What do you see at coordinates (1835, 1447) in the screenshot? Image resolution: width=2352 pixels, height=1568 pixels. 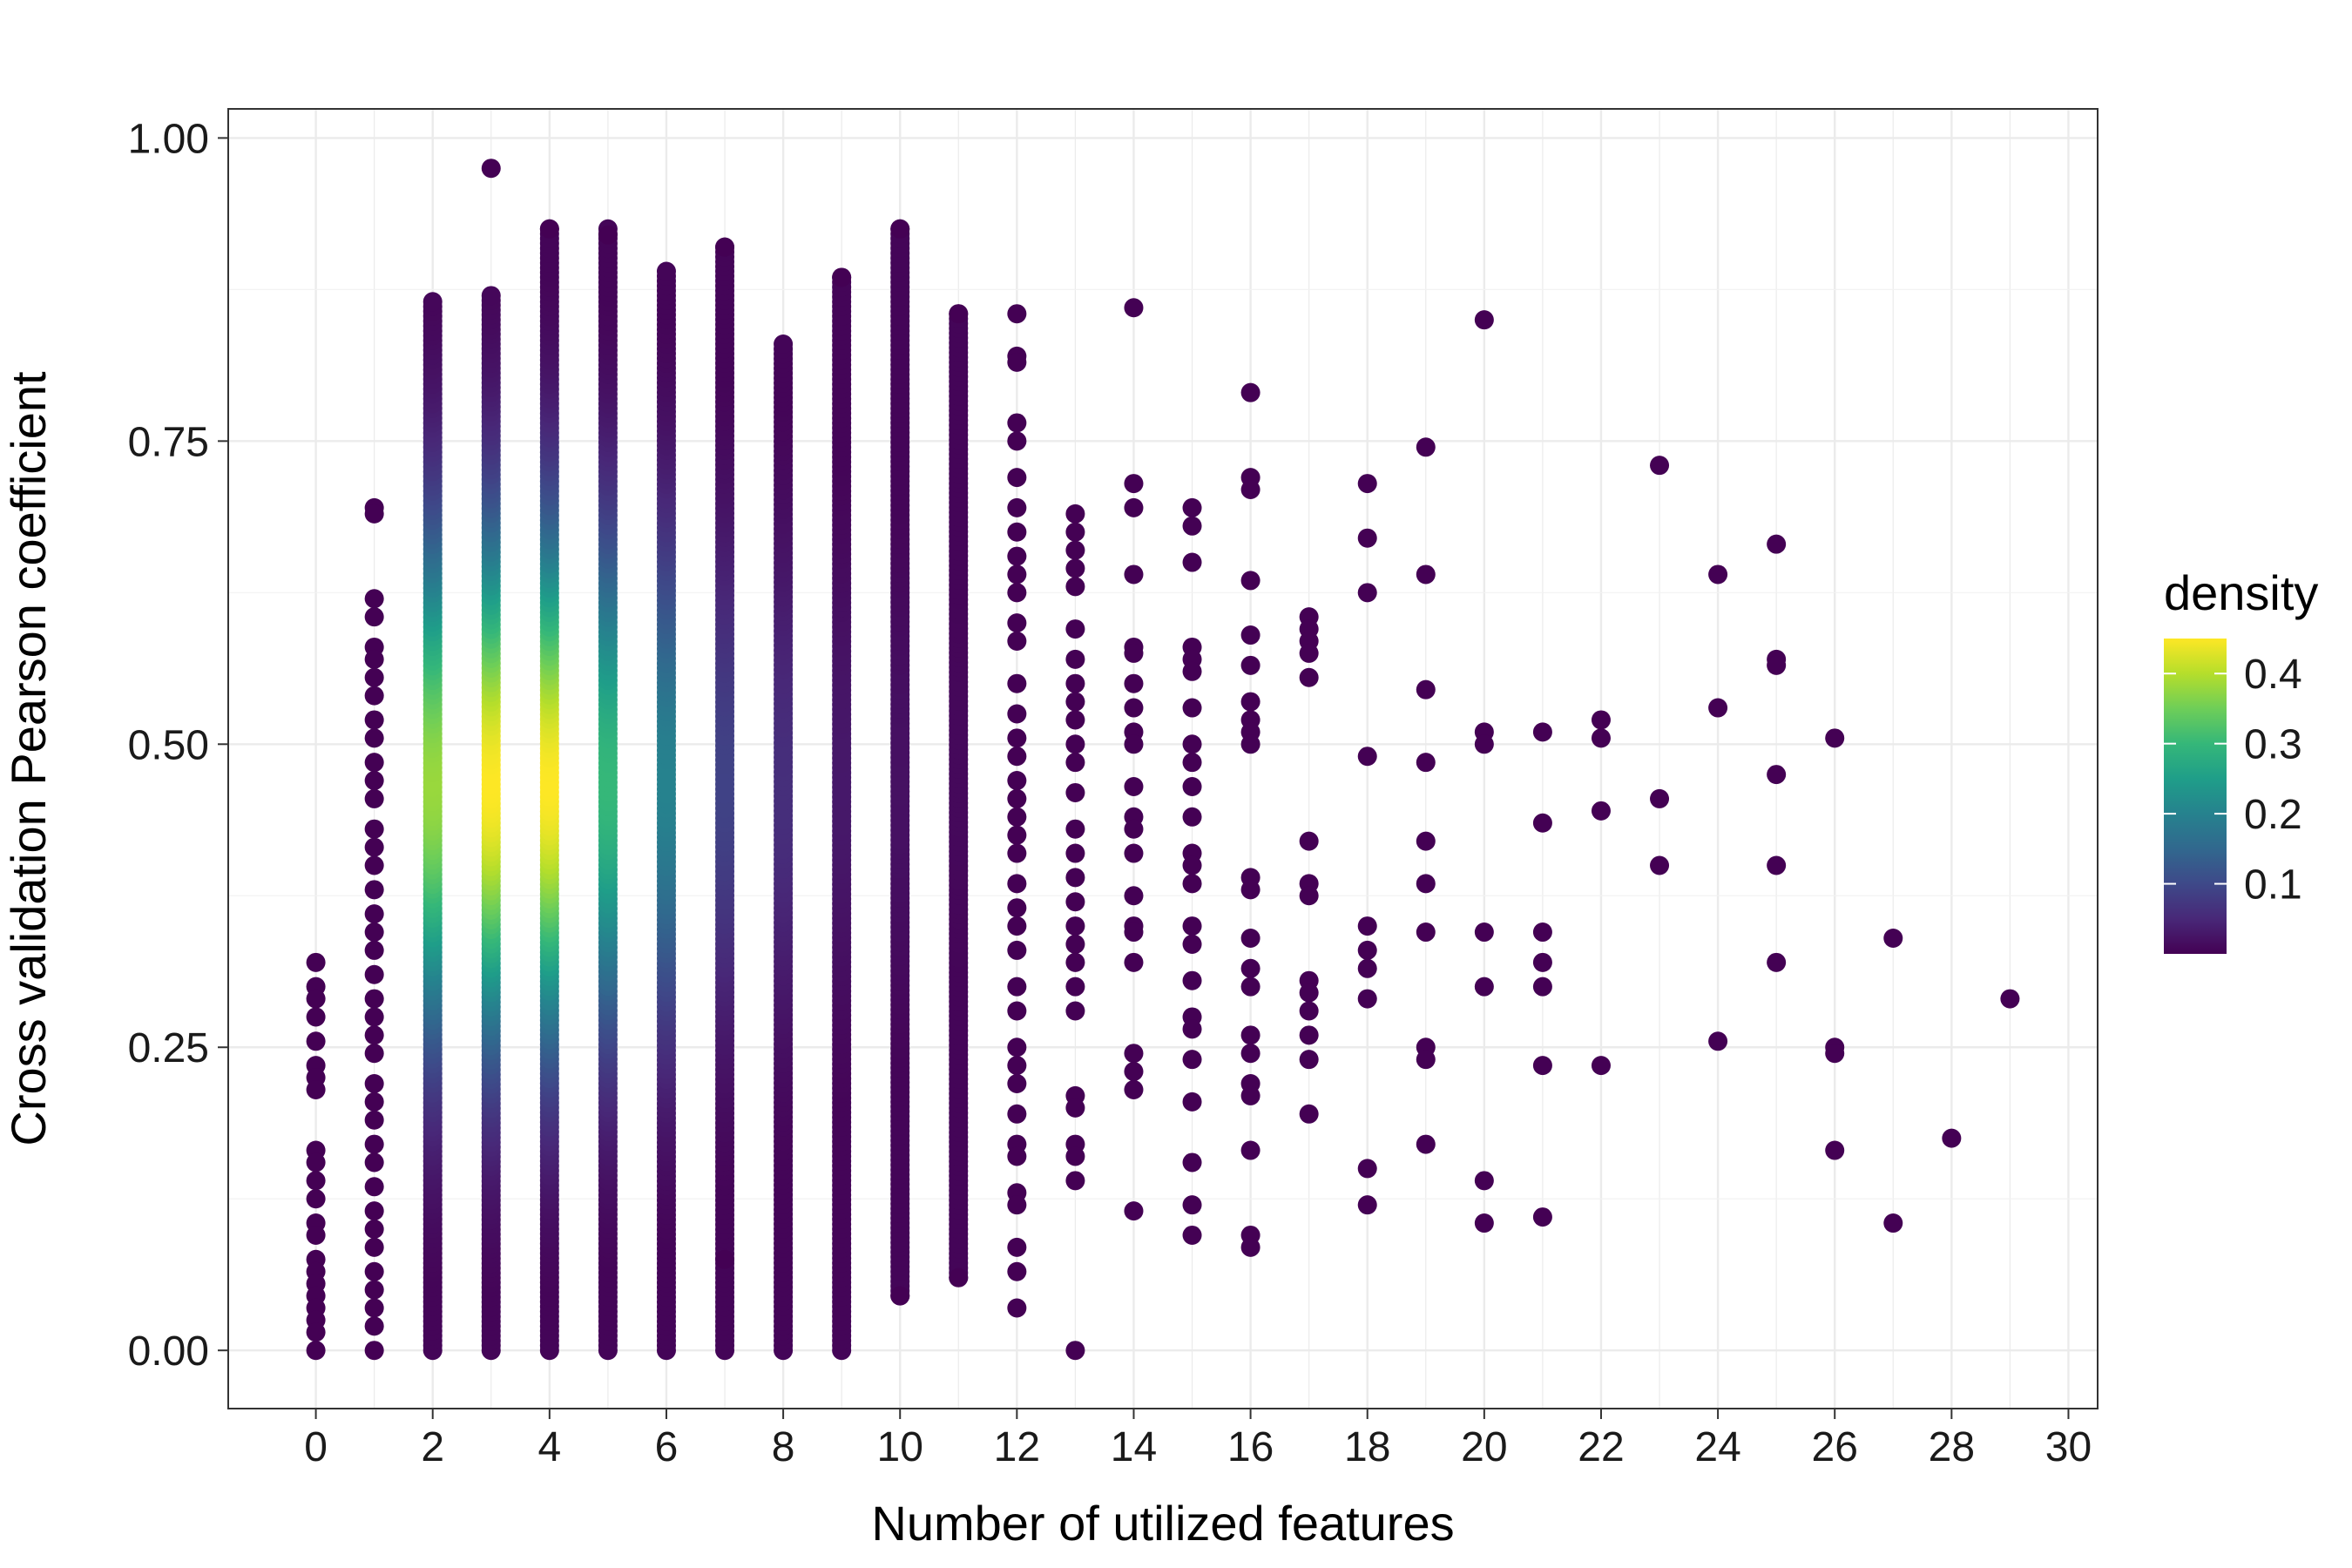 I see `x-tick-label: 26` at bounding box center [1835, 1447].